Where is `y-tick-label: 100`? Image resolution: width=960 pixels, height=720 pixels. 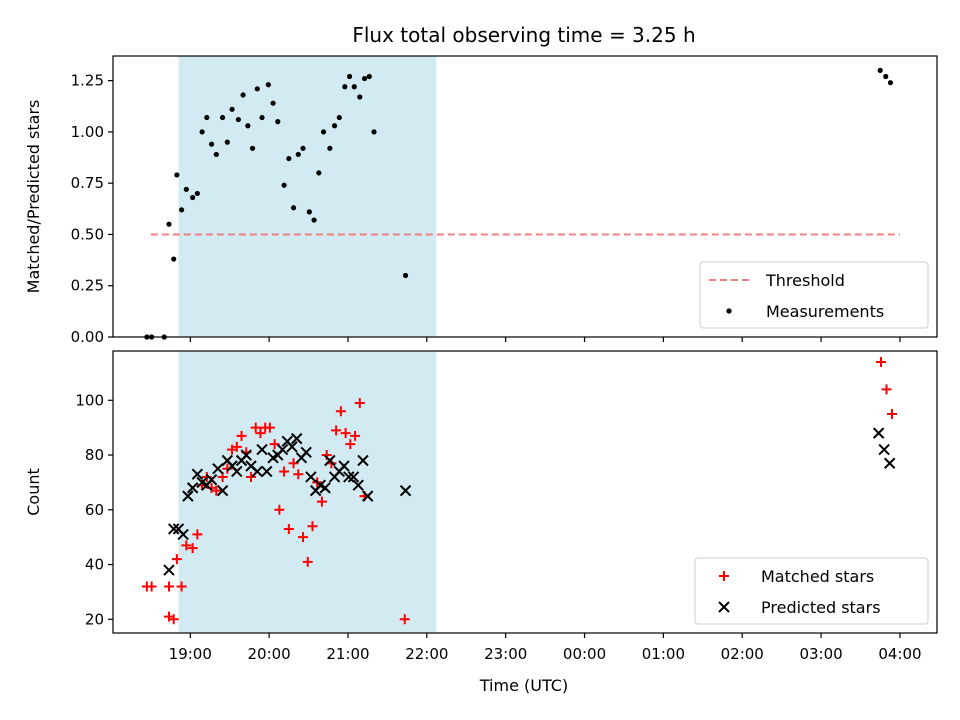 y-tick-label: 100 is located at coordinates (89, 400).